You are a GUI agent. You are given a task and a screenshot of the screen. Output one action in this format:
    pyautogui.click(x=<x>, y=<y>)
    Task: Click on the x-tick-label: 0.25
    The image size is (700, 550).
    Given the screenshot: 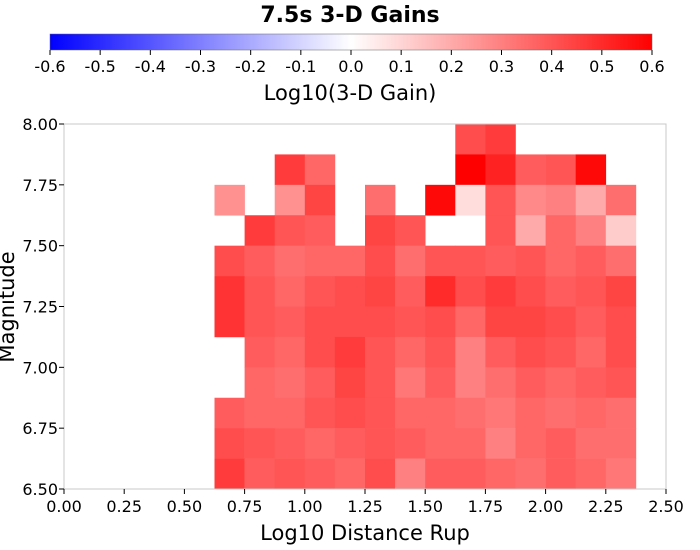 What is the action you would take?
    pyautogui.click(x=124, y=506)
    